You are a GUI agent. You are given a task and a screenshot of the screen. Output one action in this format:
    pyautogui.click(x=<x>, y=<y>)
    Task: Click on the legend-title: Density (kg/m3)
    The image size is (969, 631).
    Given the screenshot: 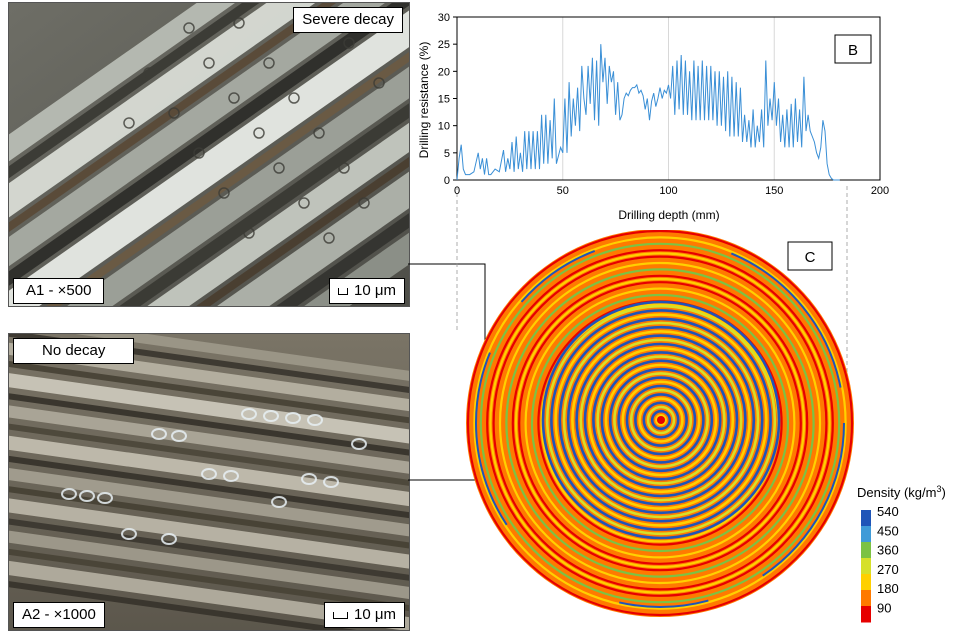 What is the action you would take?
    pyautogui.click(x=901, y=492)
    